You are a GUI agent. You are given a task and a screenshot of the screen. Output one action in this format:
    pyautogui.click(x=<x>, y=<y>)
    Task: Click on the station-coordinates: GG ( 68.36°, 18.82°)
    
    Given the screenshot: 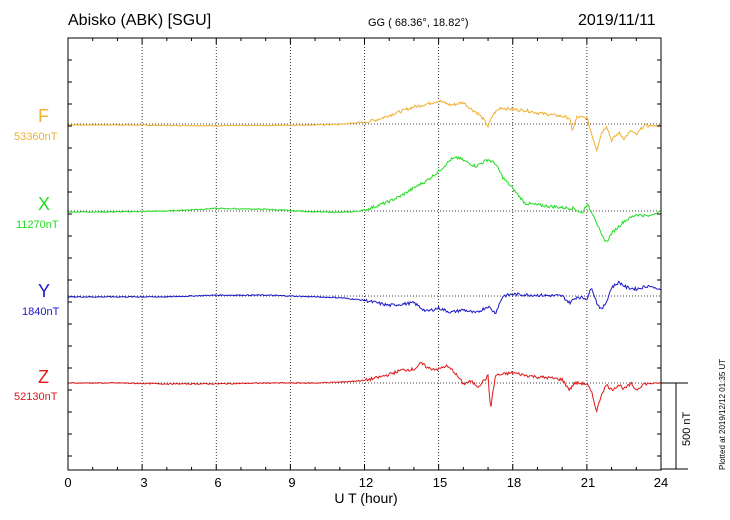 What is the action you would take?
    pyautogui.click(x=418, y=23)
    